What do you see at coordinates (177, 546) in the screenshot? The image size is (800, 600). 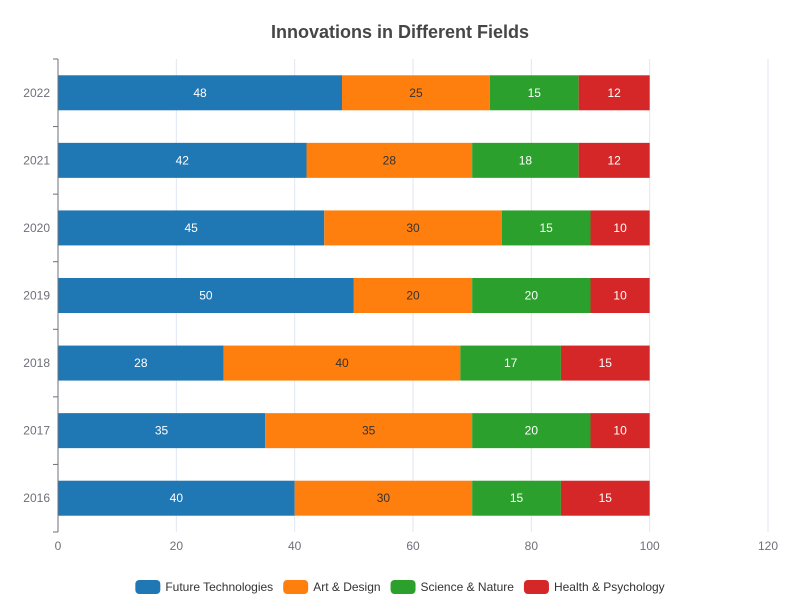 I see `x-tick-label: 20` at bounding box center [177, 546].